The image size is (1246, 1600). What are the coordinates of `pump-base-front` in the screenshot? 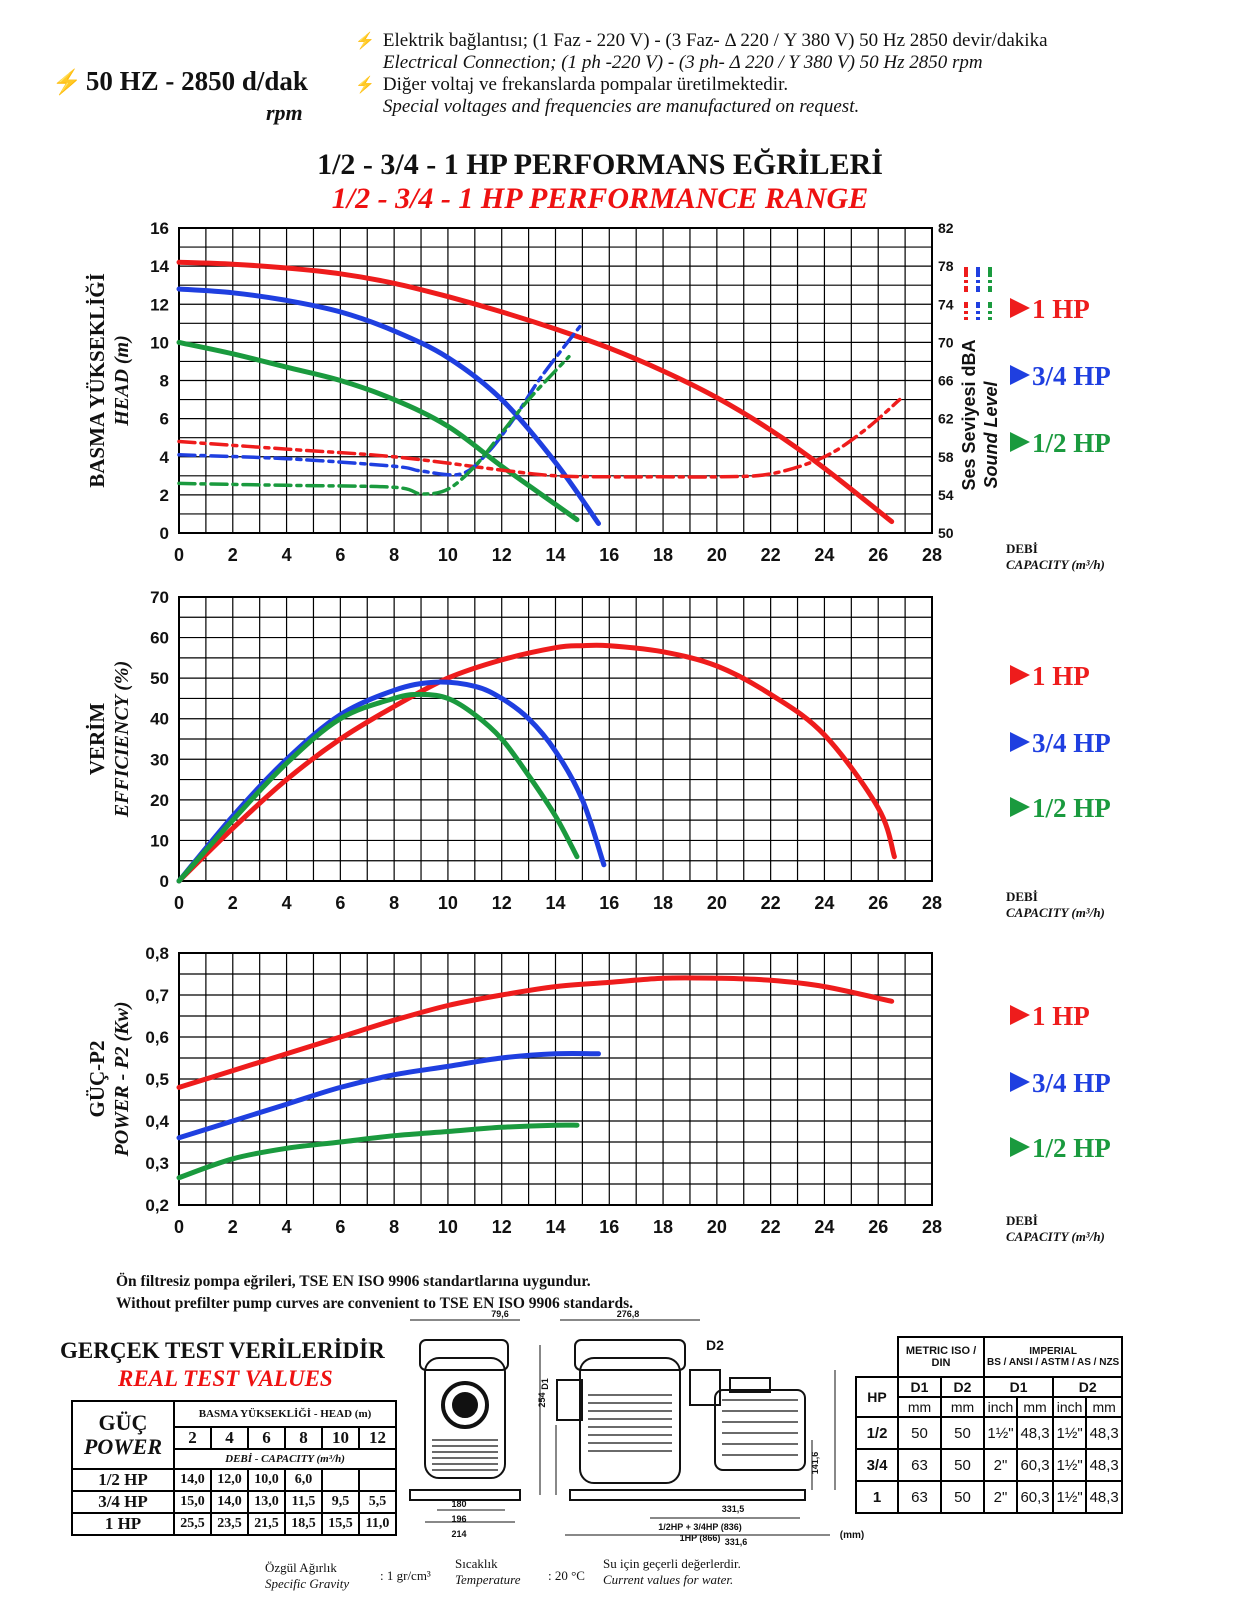 It's located at (465, 1495).